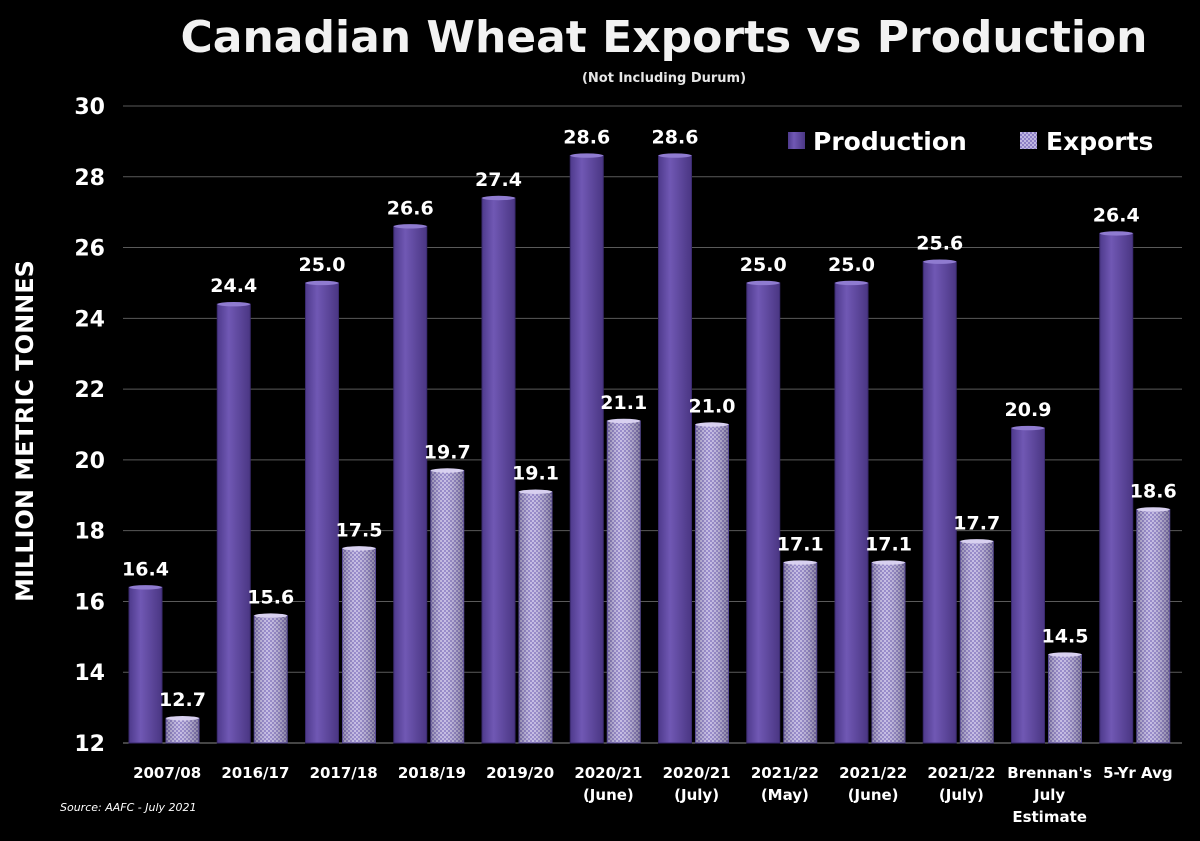 The height and width of the screenshot is (841, 1200). I want to click on x-tick-label: 2016/17, so click(255, 773).